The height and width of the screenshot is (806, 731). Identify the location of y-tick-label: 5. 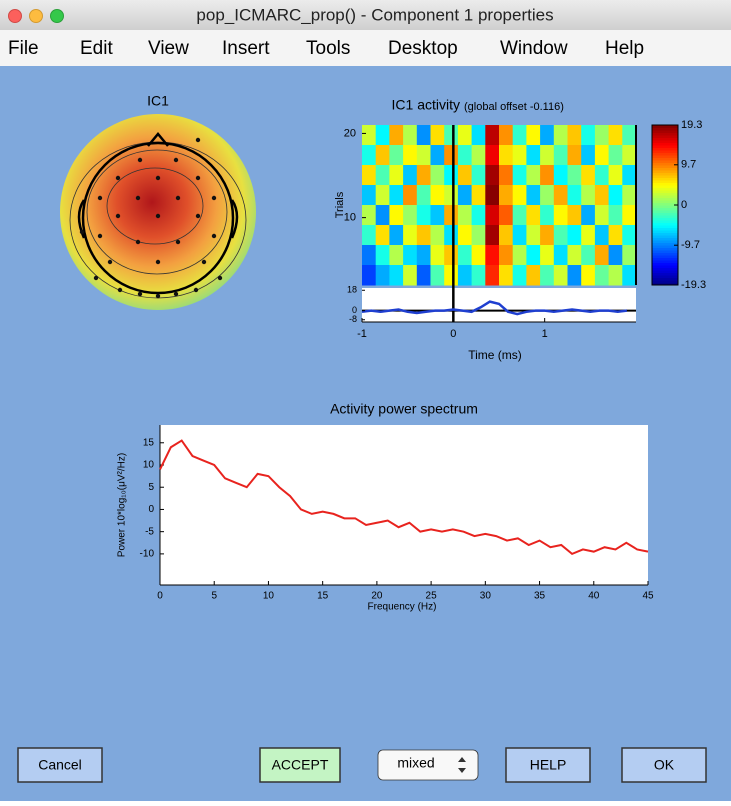
(151, 487).